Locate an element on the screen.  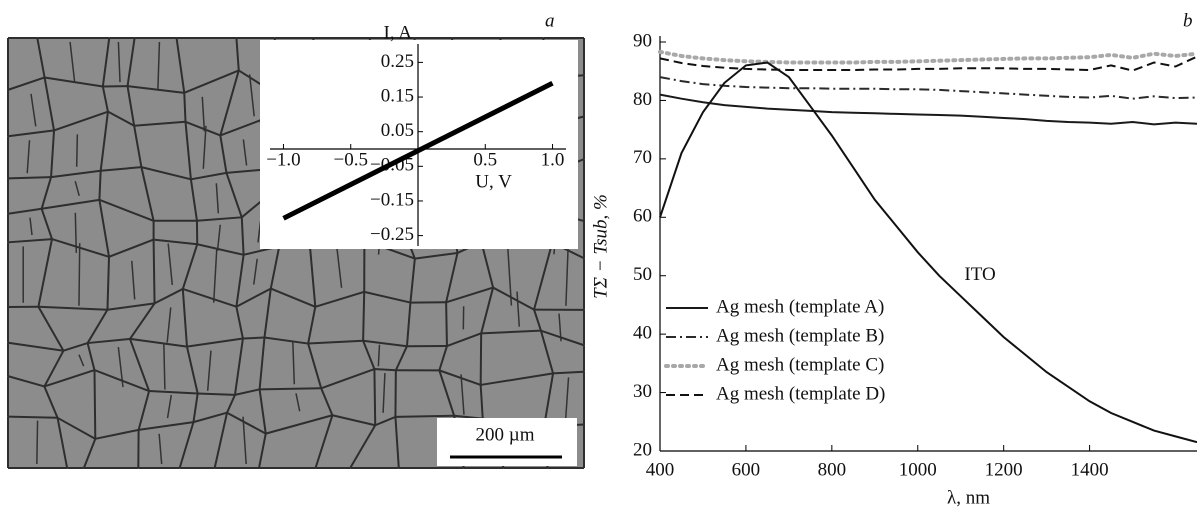
legend-label: Ag mesh (template A) is located at coordinates (800, 306).